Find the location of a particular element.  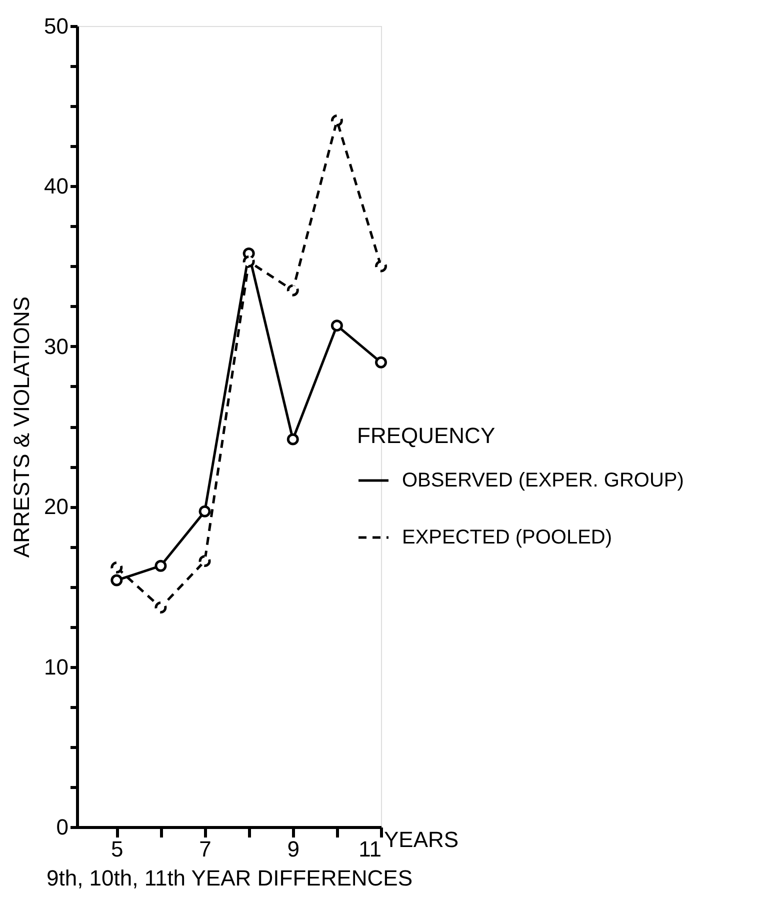

x-tick-label: 11 is located at coordinates (370, 849).